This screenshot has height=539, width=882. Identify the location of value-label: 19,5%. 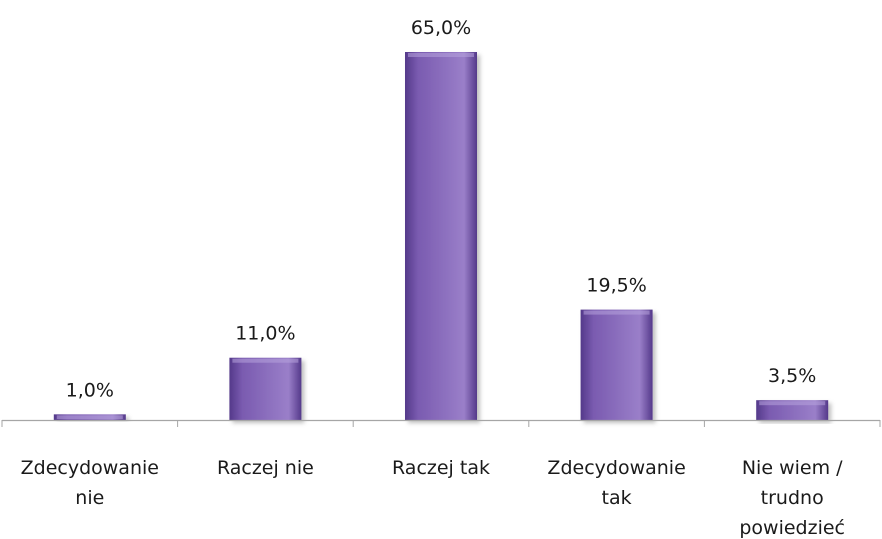
(616, 286).